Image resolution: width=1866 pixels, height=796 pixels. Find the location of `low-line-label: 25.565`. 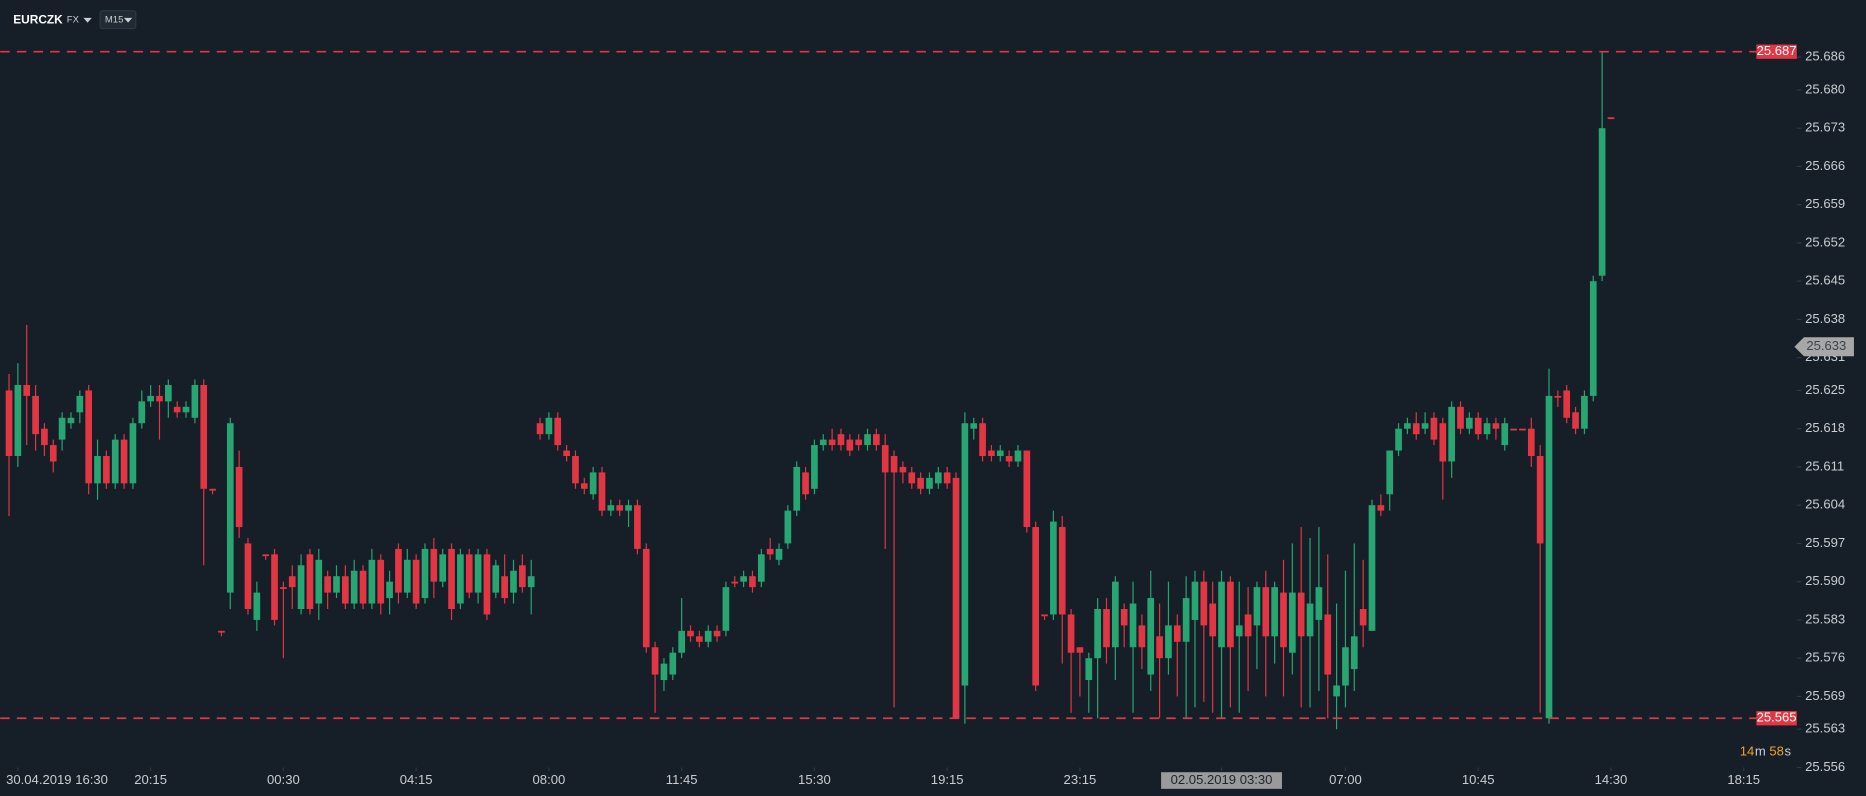

low-line-label: 25.565 is located at coordinates (1777, 717).